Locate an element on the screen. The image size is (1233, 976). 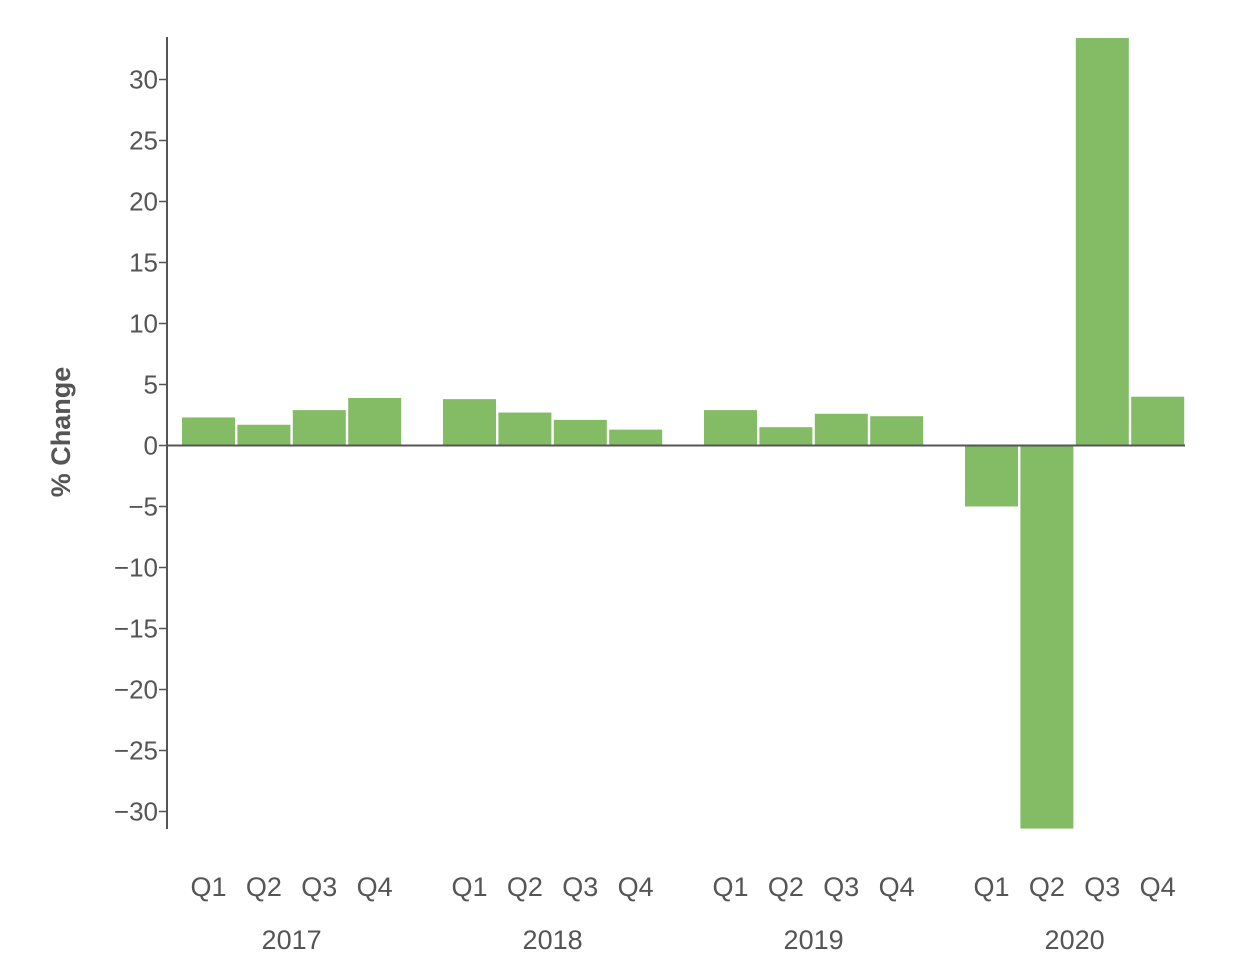
y-tick-label-0: 0 is located at coordinates (151, 446).